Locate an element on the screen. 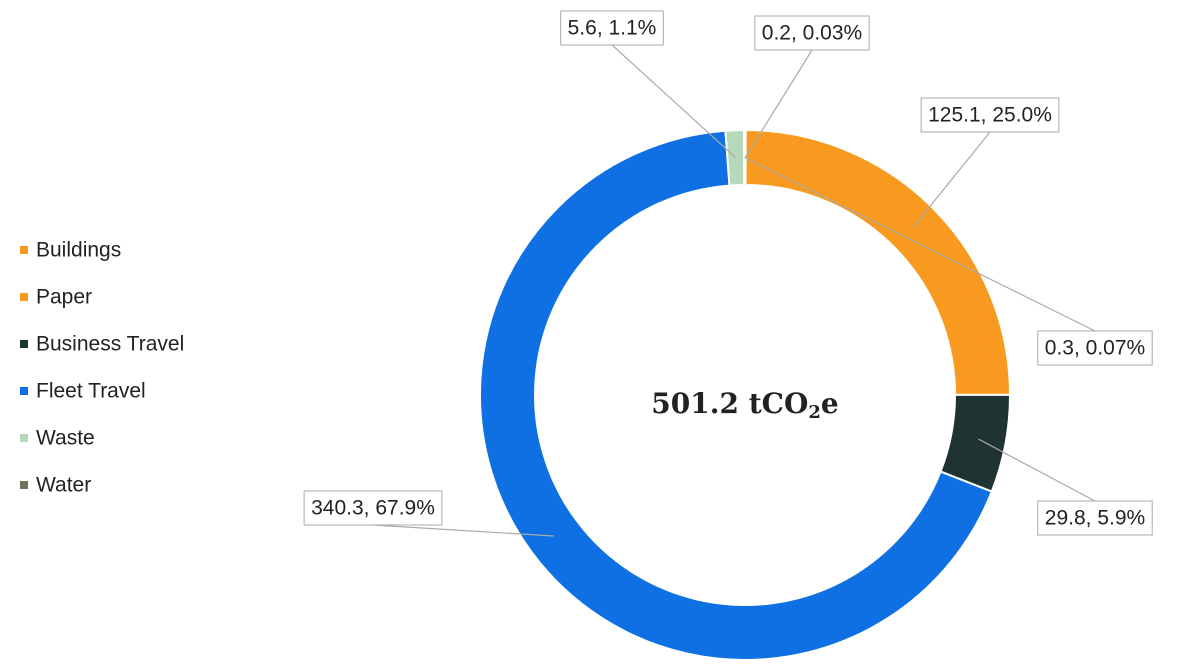 Image resolution: width=1188 pixels, height=672 pixels. data-label: 29.8, 5.9% is located at coordinates (1095, 518).